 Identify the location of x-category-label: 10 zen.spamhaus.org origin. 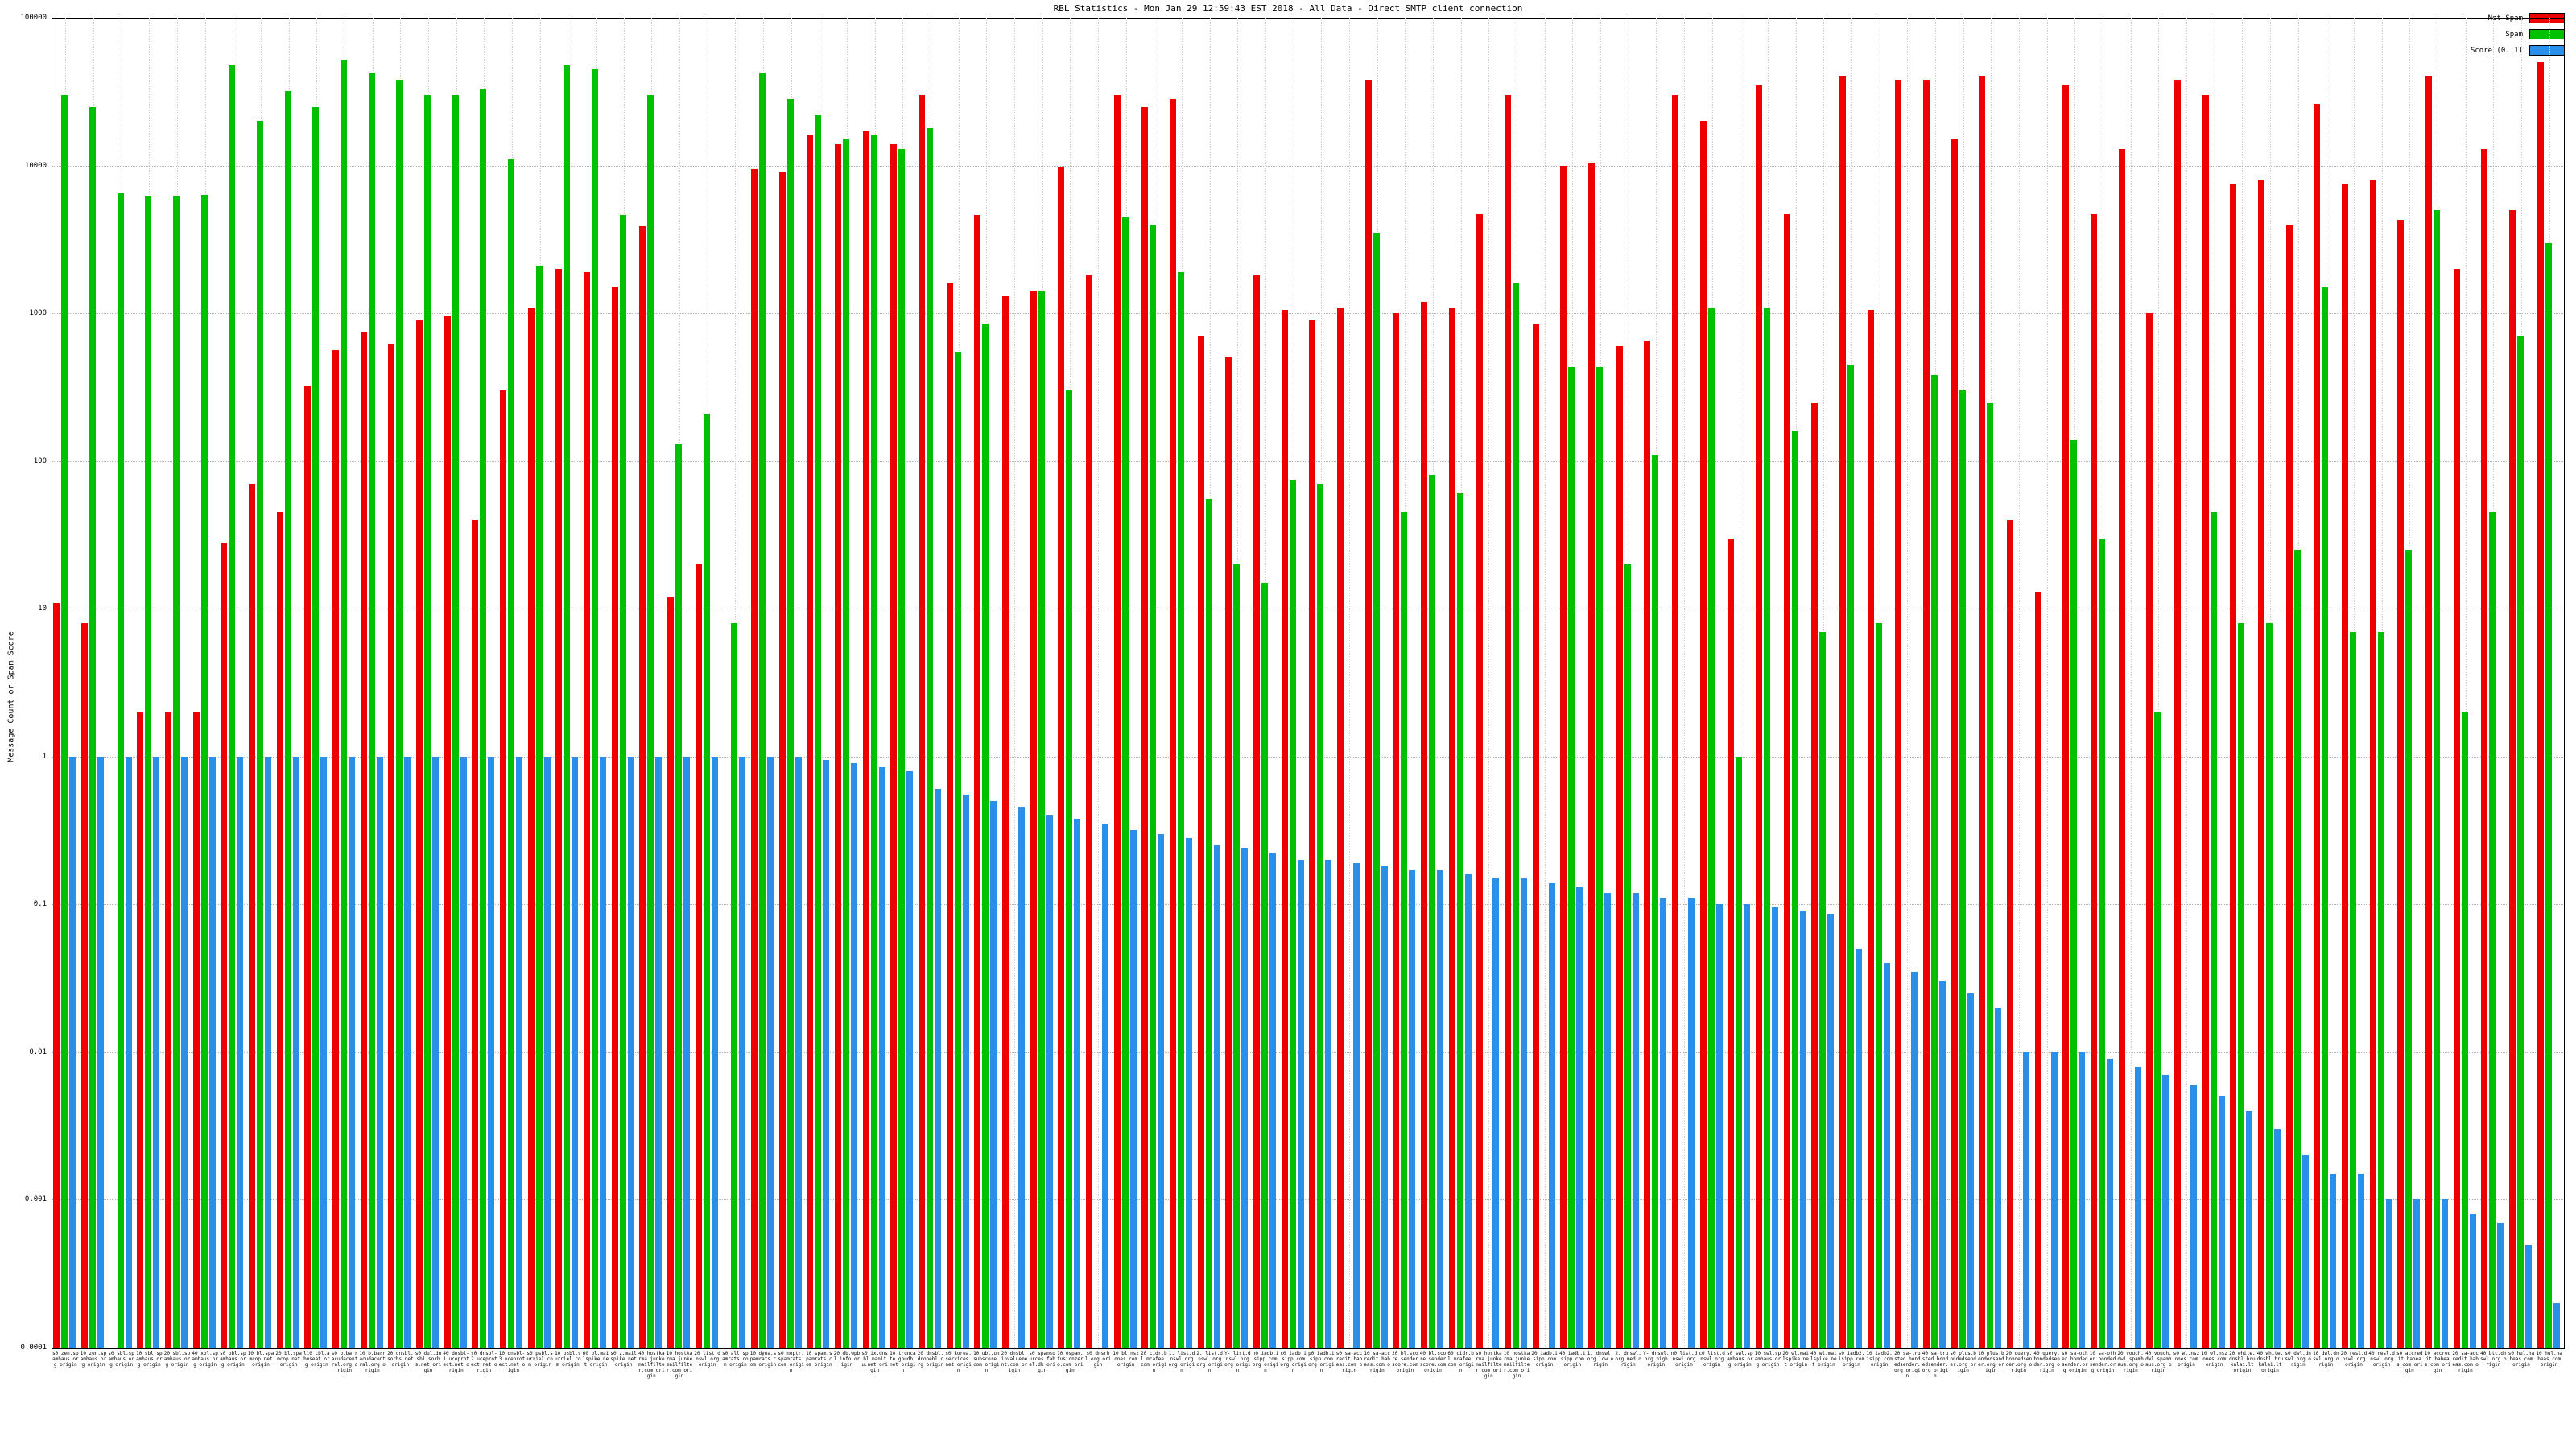
(93, 1359).